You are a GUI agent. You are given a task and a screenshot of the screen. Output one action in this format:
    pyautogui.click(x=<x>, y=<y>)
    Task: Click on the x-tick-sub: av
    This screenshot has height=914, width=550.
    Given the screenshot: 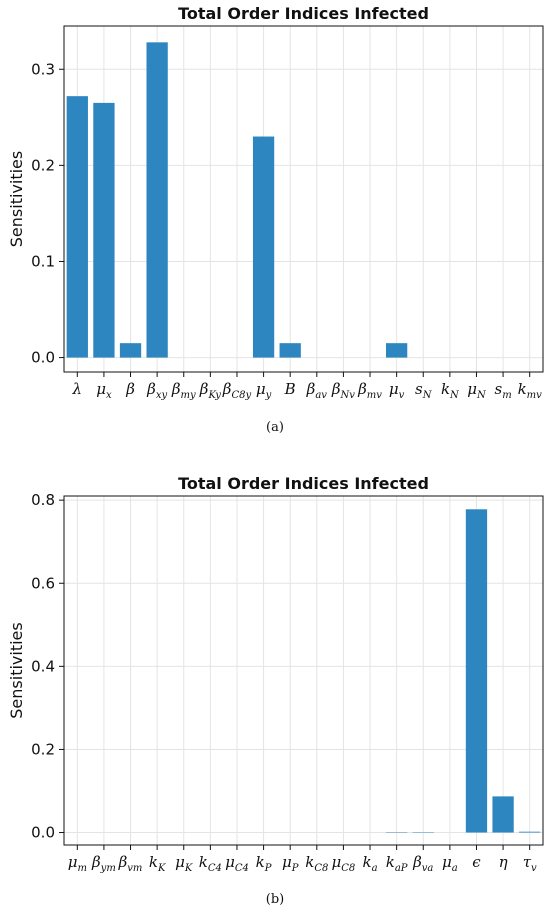 What is the action you would take?
    pyautogui.click(x=321, y=395)
    